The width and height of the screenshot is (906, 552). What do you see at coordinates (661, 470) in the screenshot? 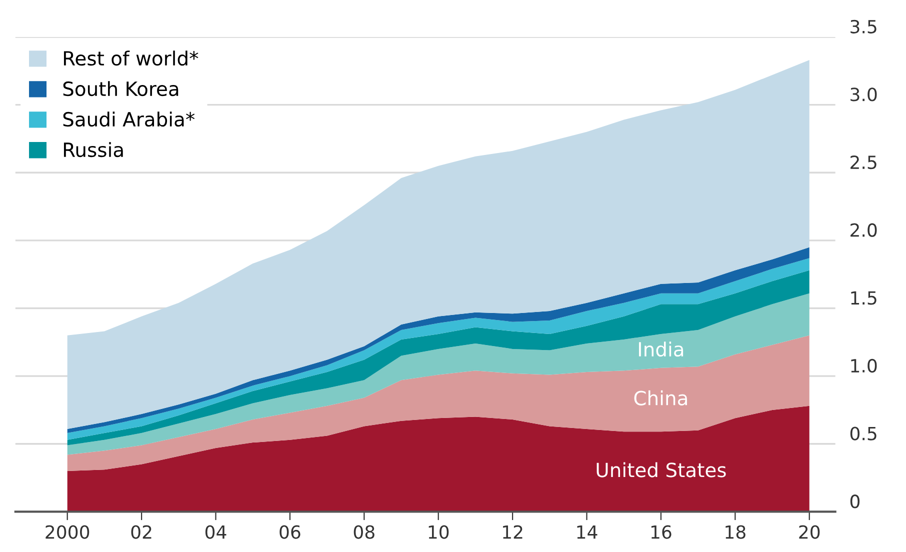
I see `series-label: United States` at bounding box center [661, 470].